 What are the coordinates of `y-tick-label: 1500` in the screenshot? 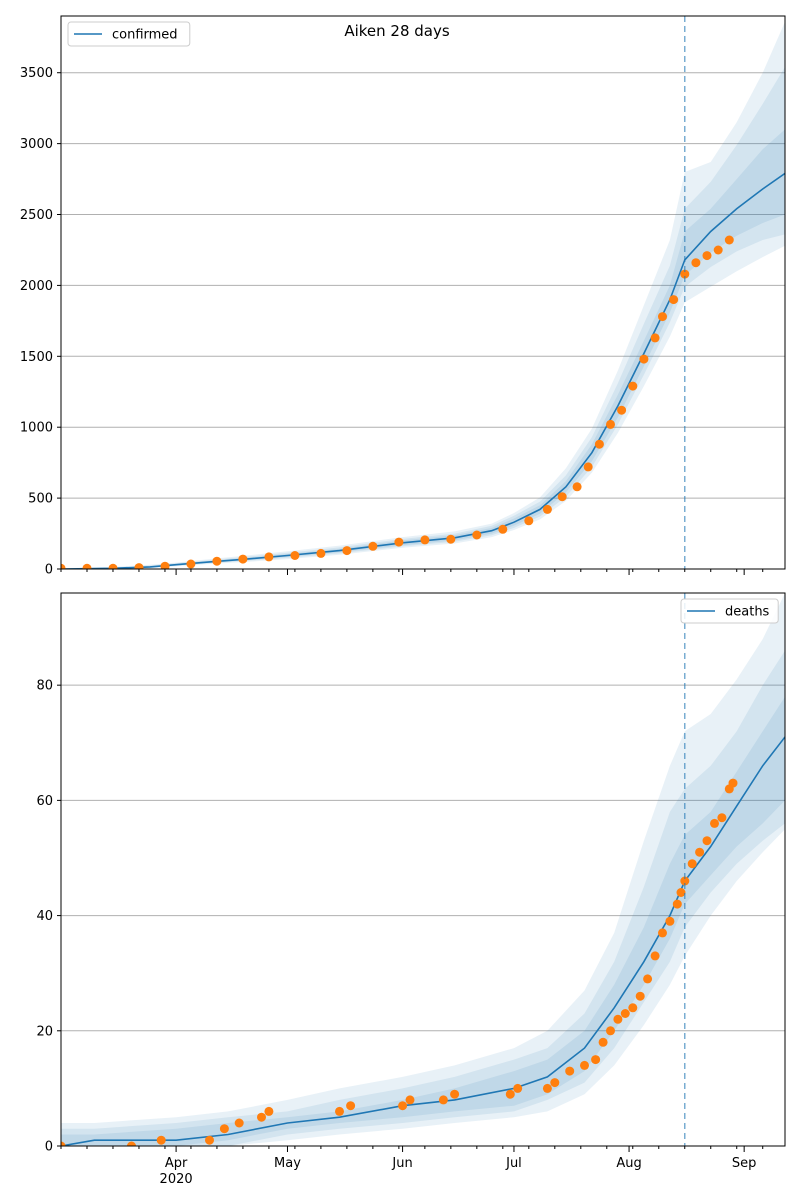 It's located at (36, 357).